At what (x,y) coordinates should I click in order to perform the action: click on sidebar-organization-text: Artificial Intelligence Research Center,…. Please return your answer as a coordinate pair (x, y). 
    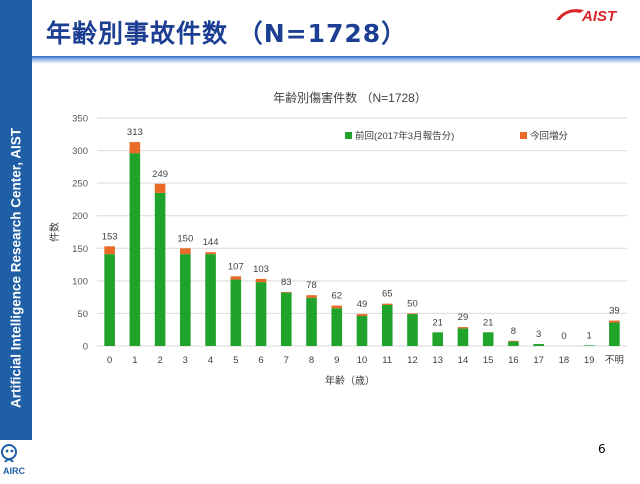
    Looking at the image, I should click on (16, 268).